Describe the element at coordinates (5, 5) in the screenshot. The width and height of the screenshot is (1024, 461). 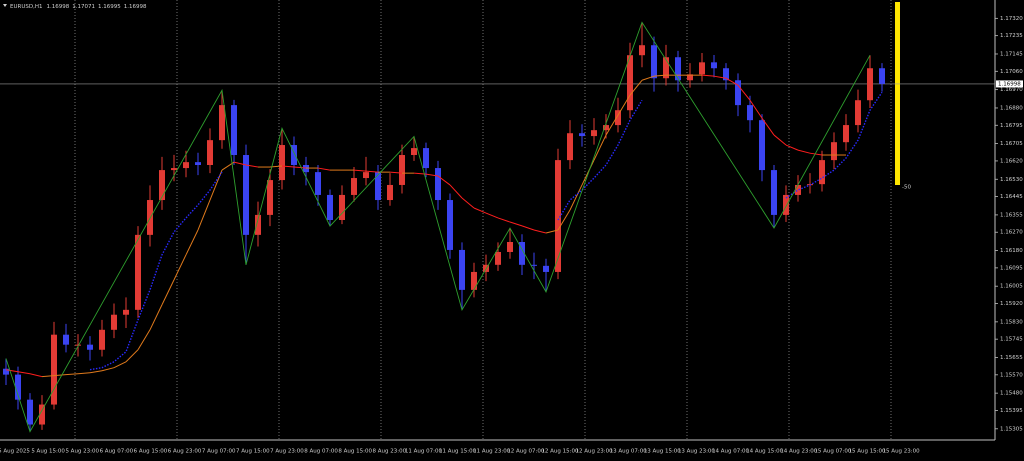
I see `header-arrow` at that location.